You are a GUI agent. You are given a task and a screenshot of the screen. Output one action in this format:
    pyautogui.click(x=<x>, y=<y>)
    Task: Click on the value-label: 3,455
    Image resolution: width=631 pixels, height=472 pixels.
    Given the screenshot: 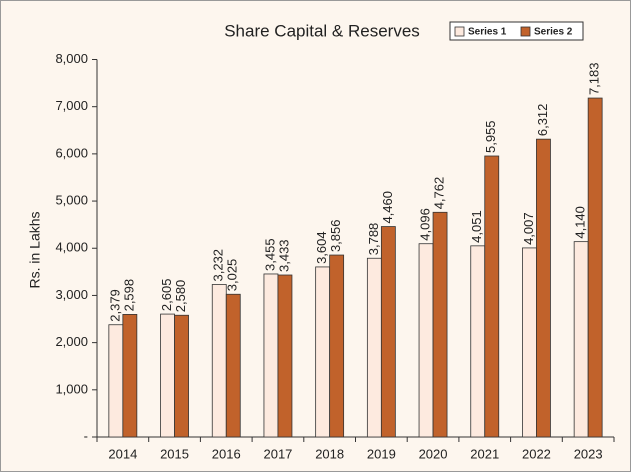 What is the action you would take?
    pyautogui.click(x=269, y=254)
    